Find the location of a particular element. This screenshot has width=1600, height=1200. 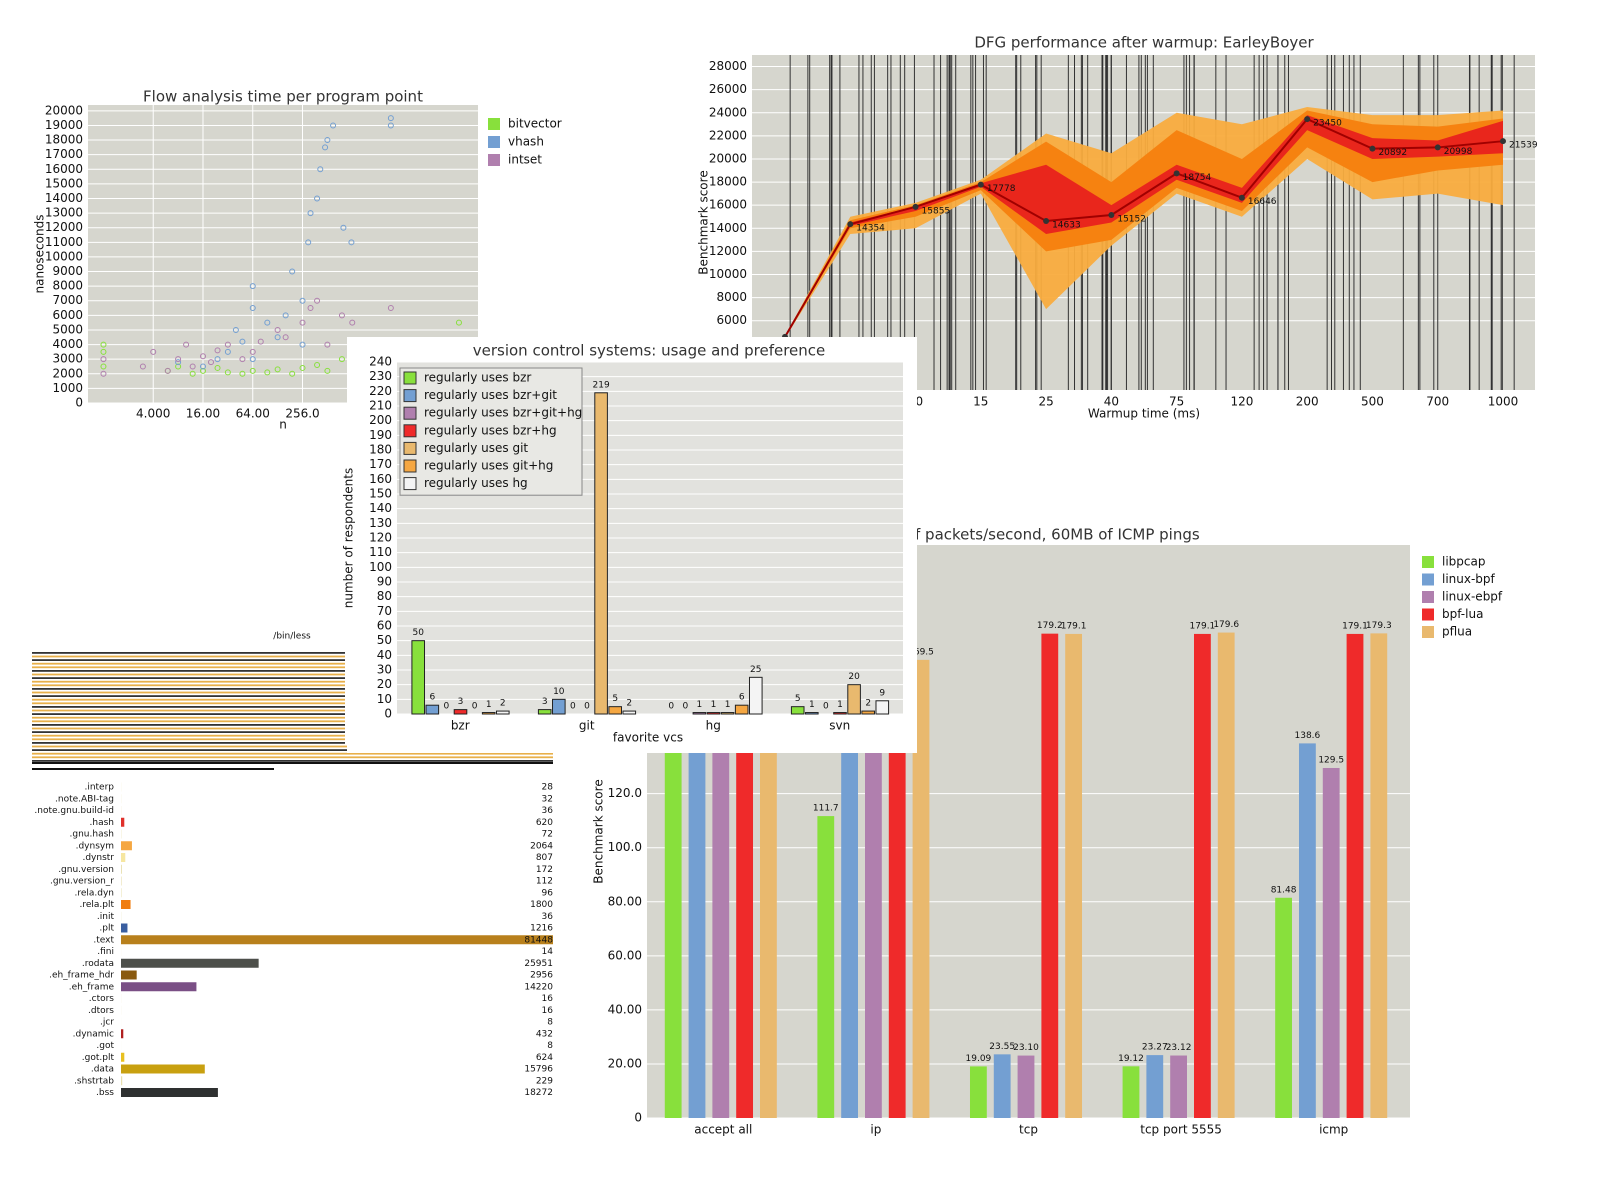

y-tick-label: 210 is located at coordinates (380, 406).